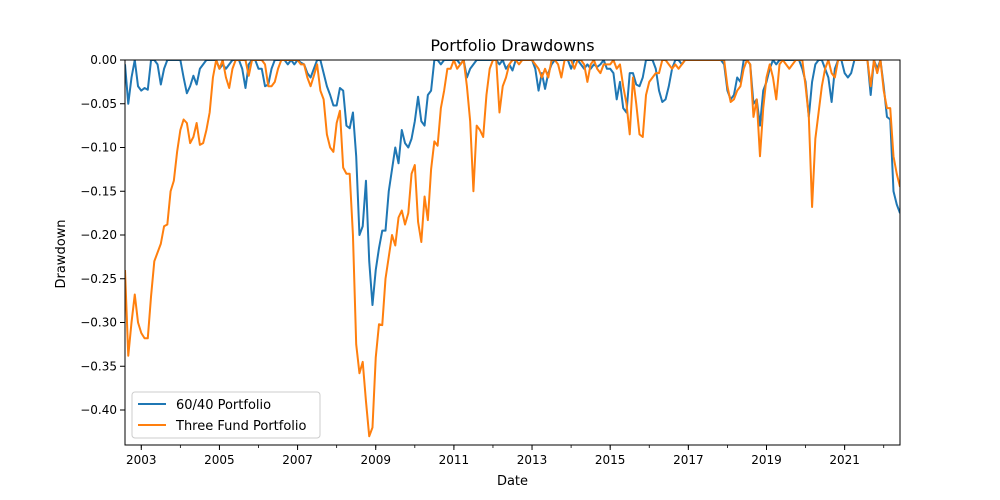 The image size is (1000, 500). I want to click on y-tick-label: −0.10, so click(98, 148).